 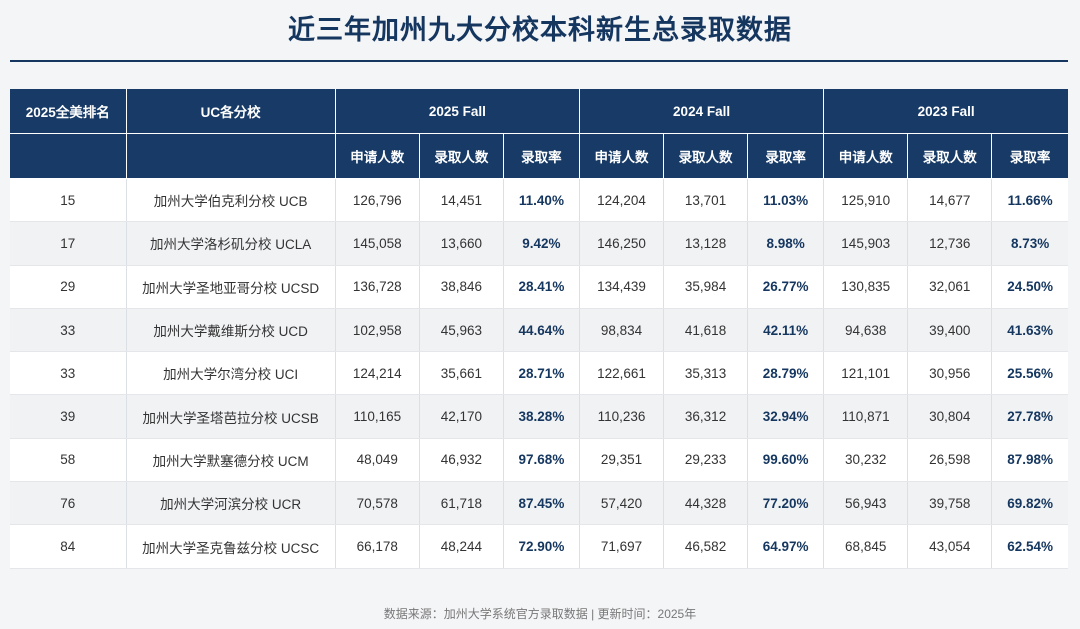 I want to click on applicants-cell: 56,943, so click(x=866, y=503).